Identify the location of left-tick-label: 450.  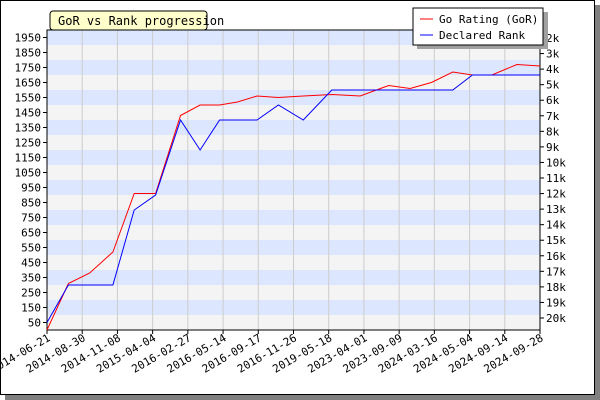
(31, 263).